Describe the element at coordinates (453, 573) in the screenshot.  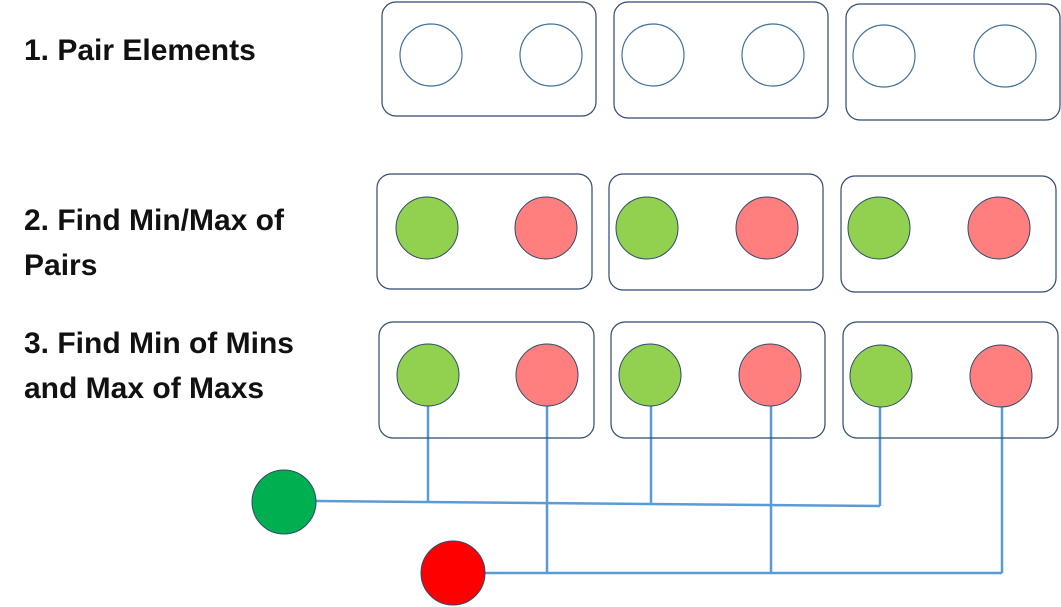
I see `overall-max-node` at that location.